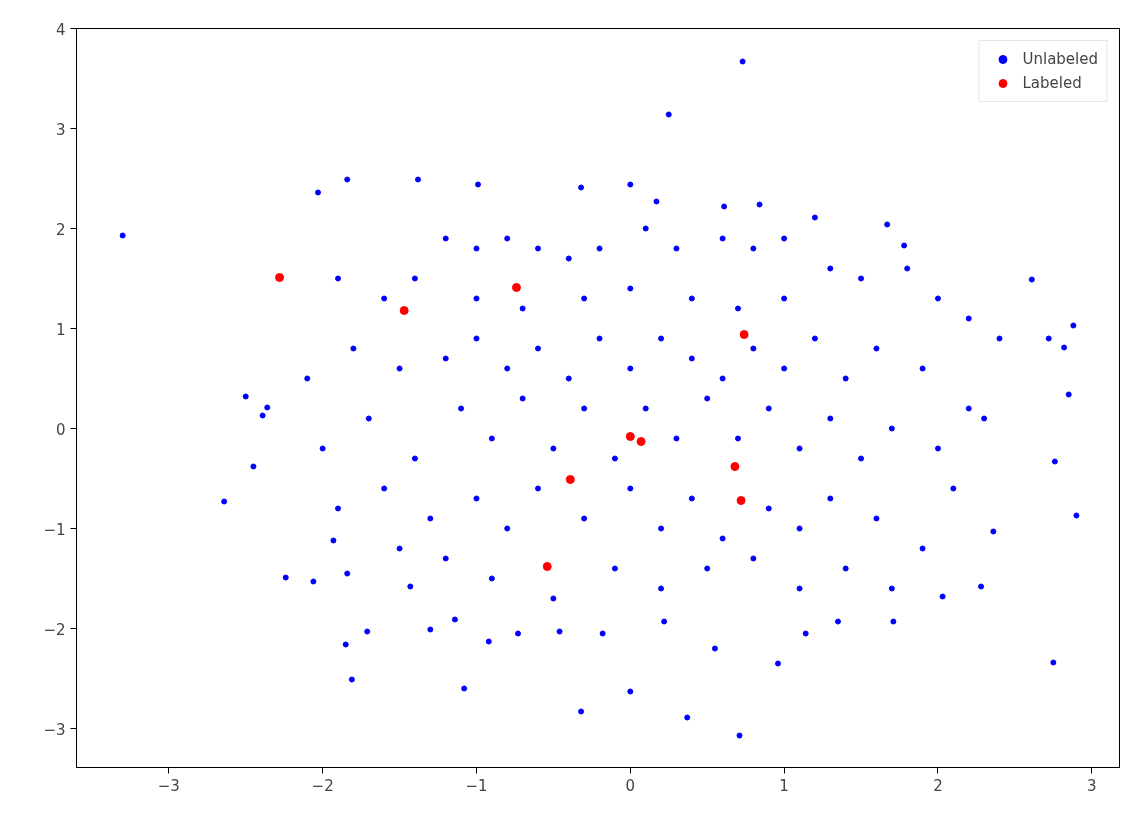 This screenshot has height=831, width=1137. What do you see at coordinates (1060, 59) in the screenshot?
I see `legend-label: Unlabeled` at bounding box center [1060, 59].